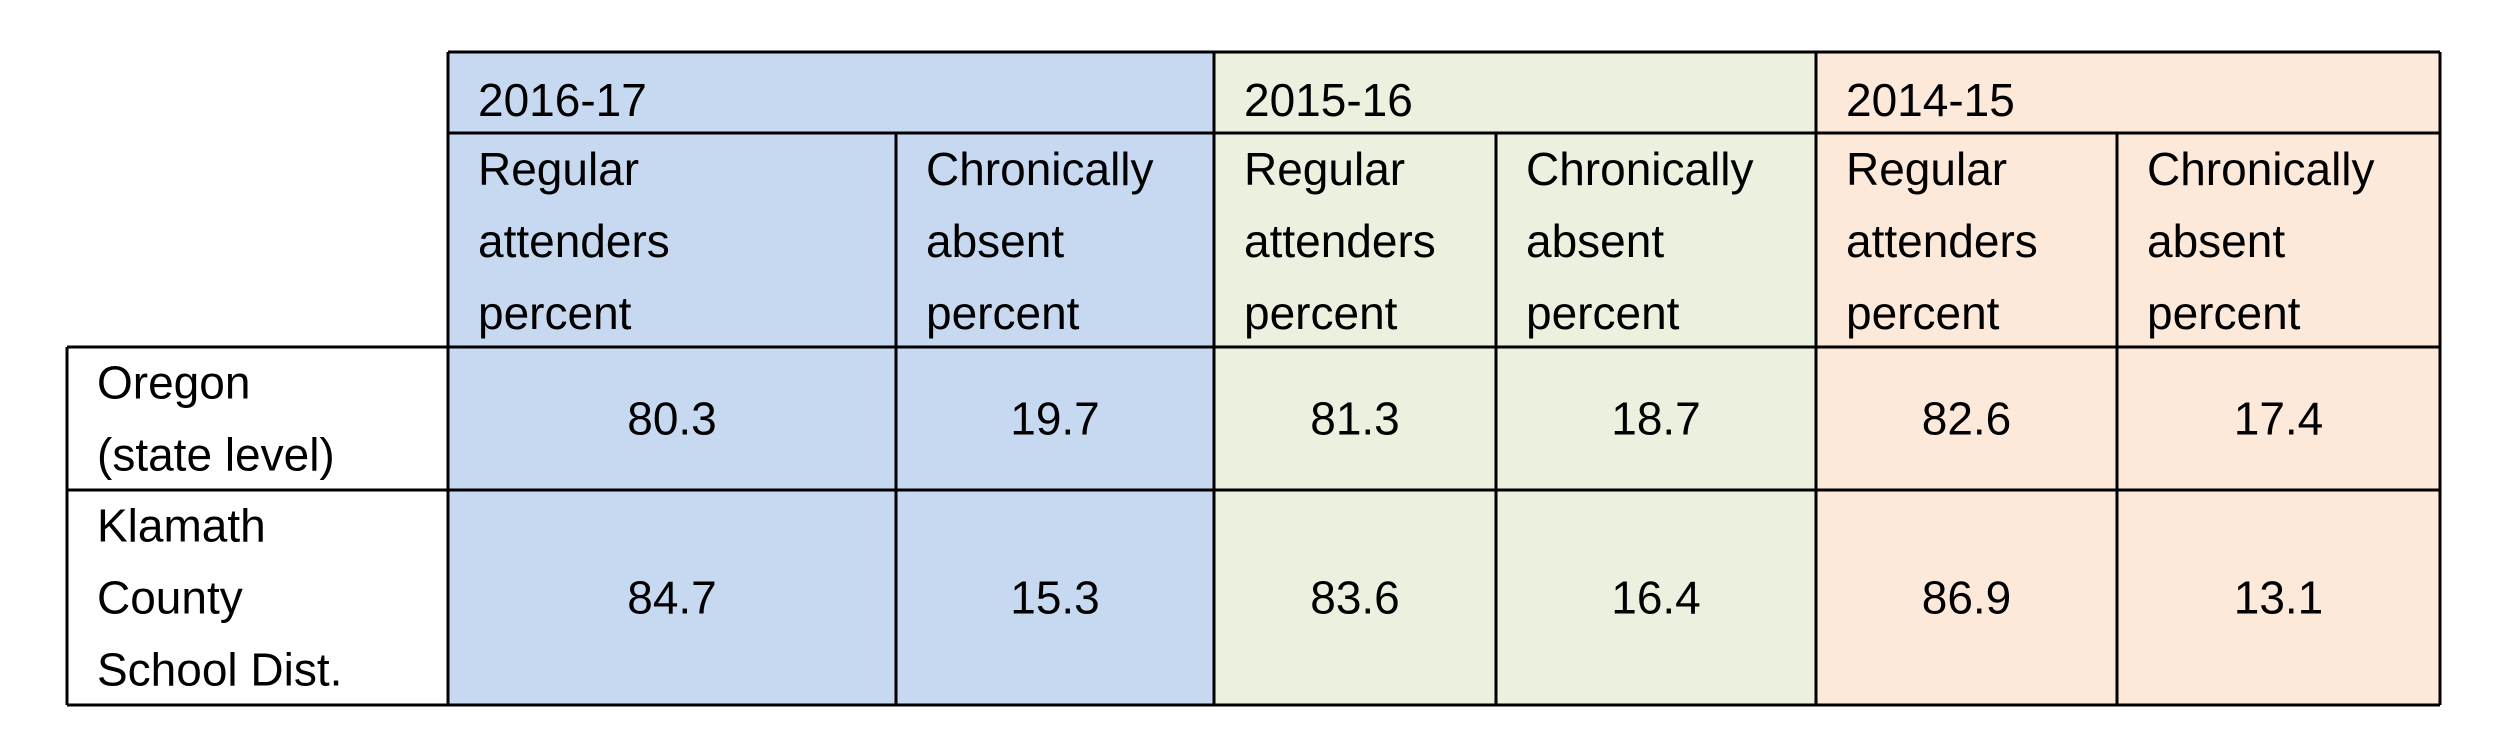  Describe the element at coordinates (1656, 419) in the screenshot. I see `data-cell-value: 18.7` at that location.